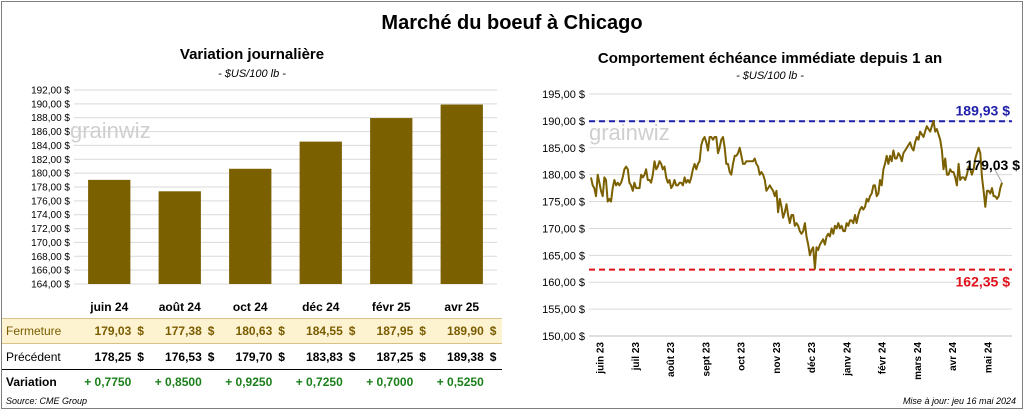 This screenshot has height=410, width=1024. What do you see at coordinates (983, 110) in the screenshot?
I see `high-value-label: 189,93 $` at bounding box center [983, 110].